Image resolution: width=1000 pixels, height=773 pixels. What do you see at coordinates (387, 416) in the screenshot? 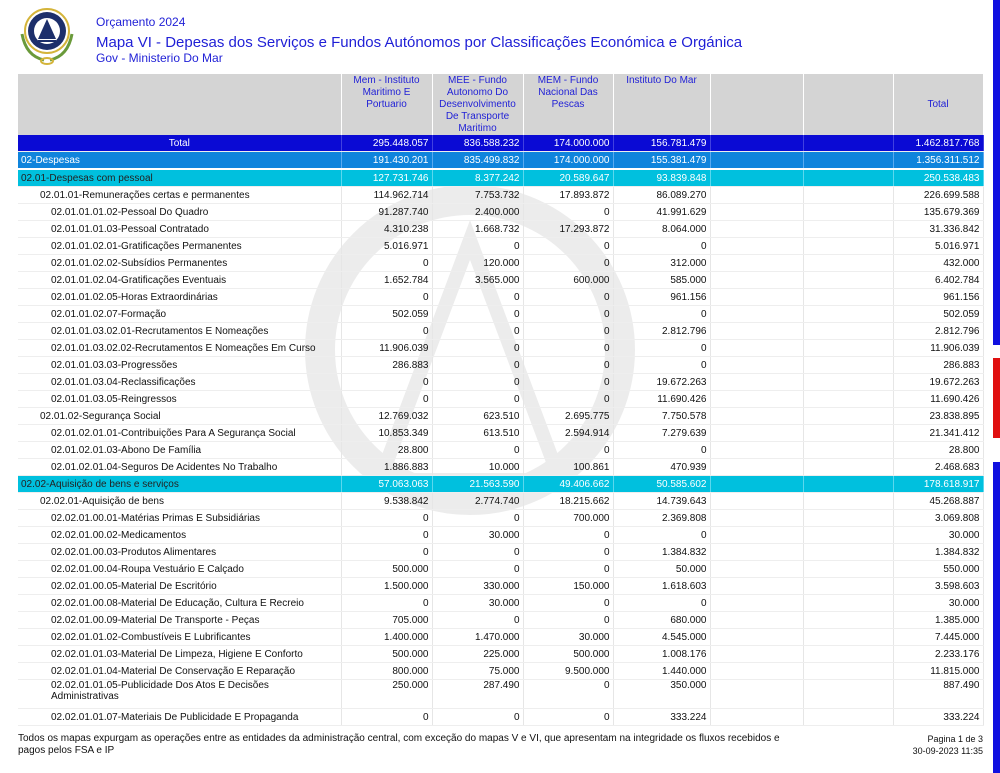
I see `cell-value: 12.769.032` at bounding box center [387, 416].